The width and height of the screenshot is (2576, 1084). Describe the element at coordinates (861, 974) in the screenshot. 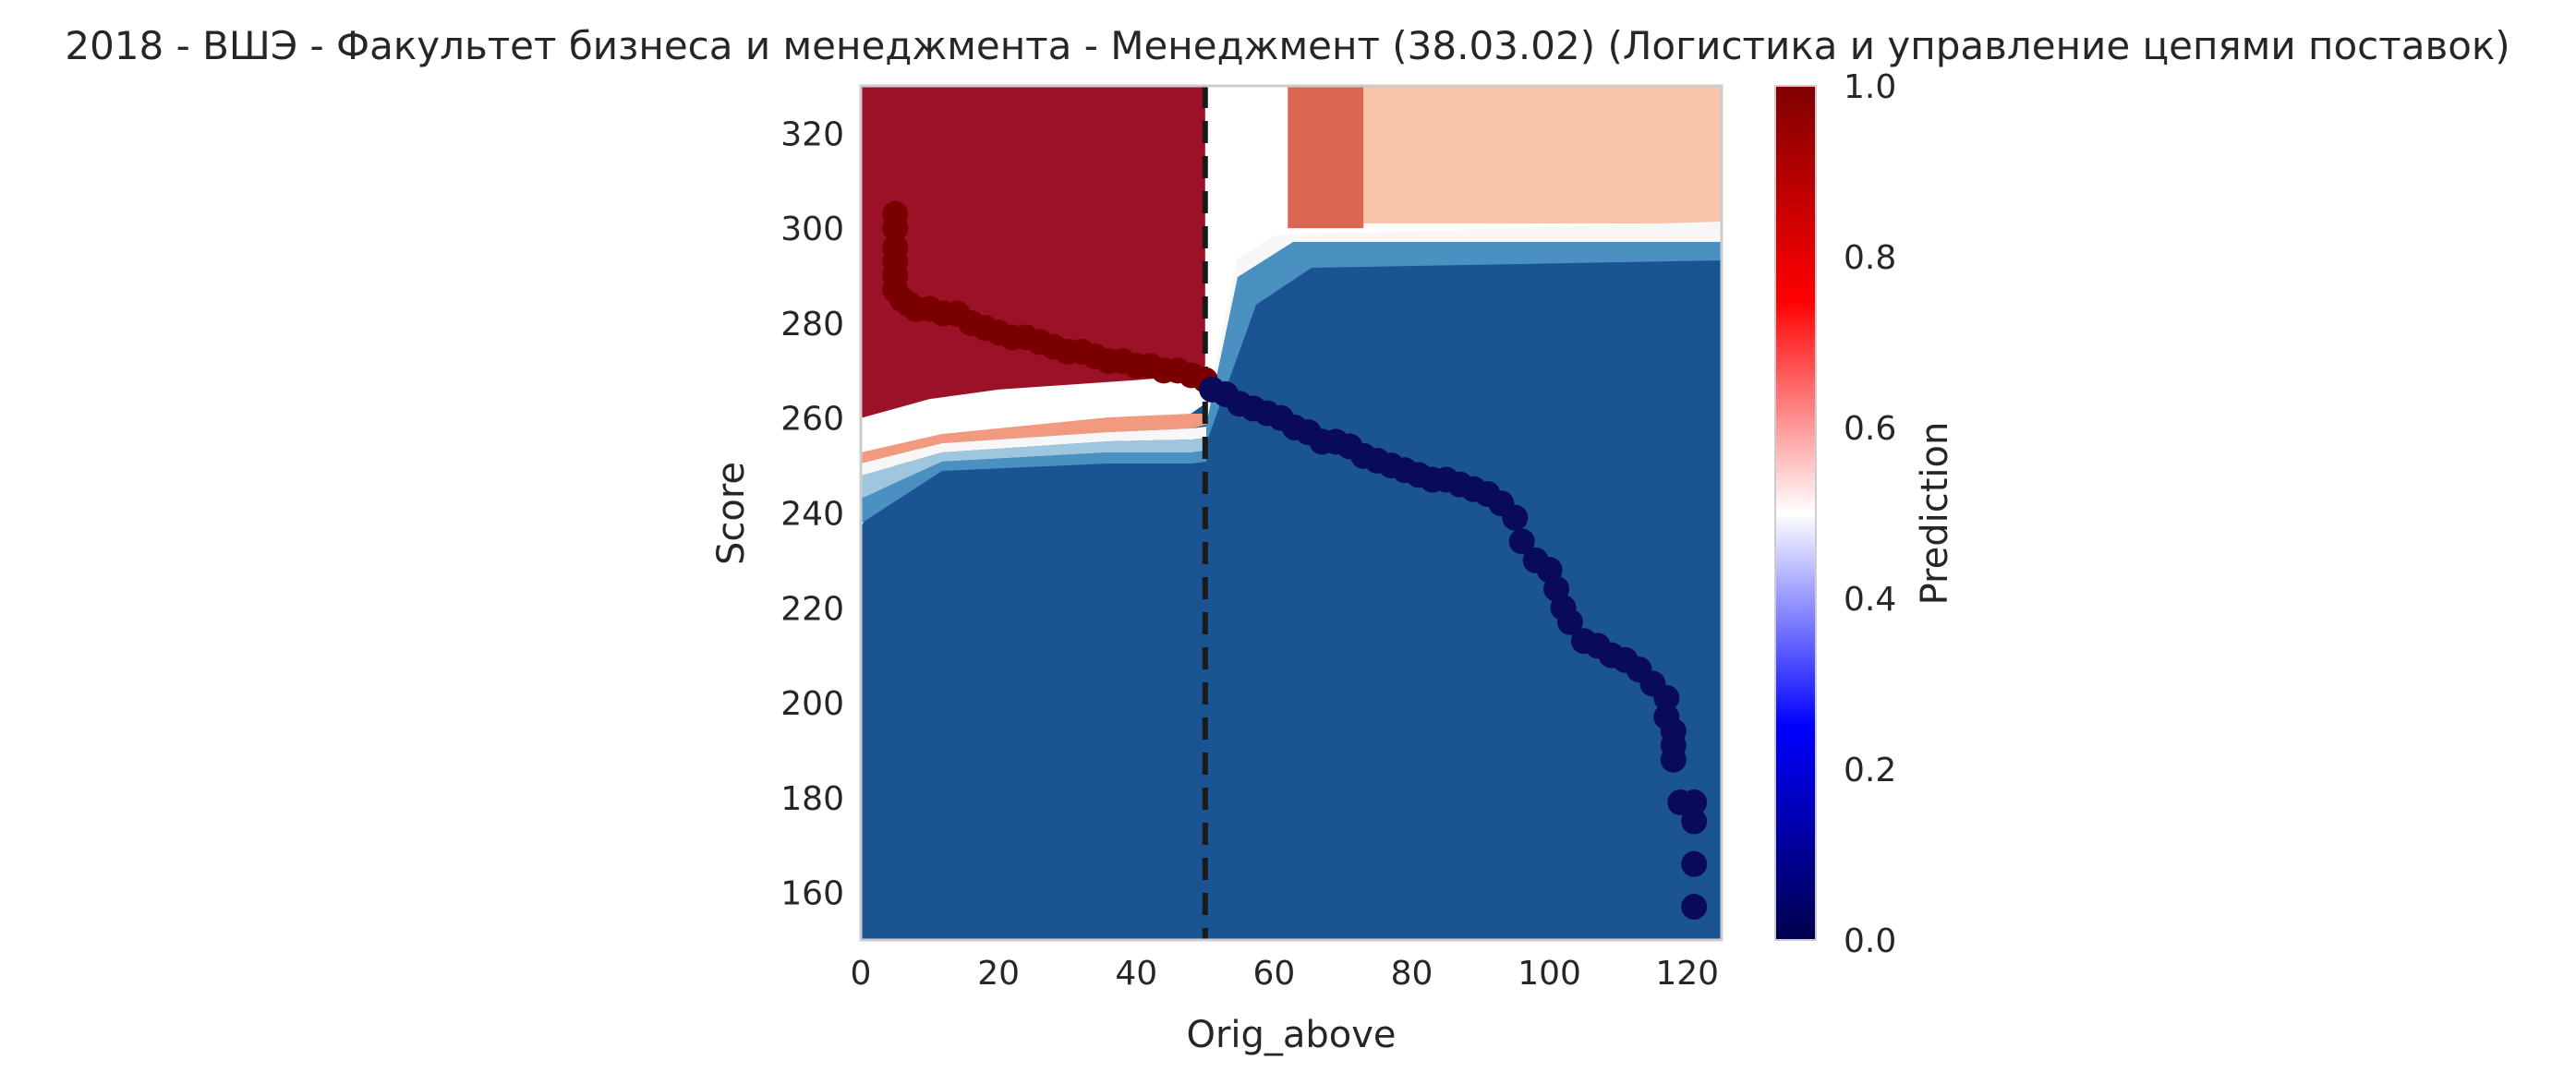

I see `x-tick-label: 0` at that location.